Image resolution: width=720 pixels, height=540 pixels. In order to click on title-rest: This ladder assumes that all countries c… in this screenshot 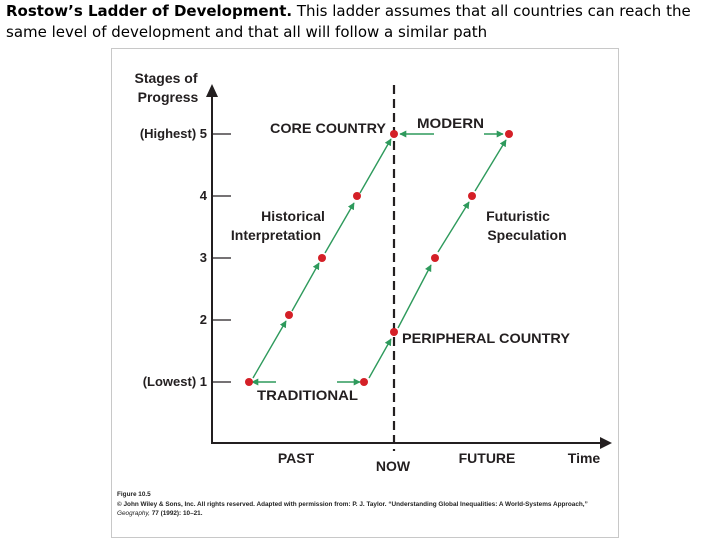, I will do `click(348, 21)`.